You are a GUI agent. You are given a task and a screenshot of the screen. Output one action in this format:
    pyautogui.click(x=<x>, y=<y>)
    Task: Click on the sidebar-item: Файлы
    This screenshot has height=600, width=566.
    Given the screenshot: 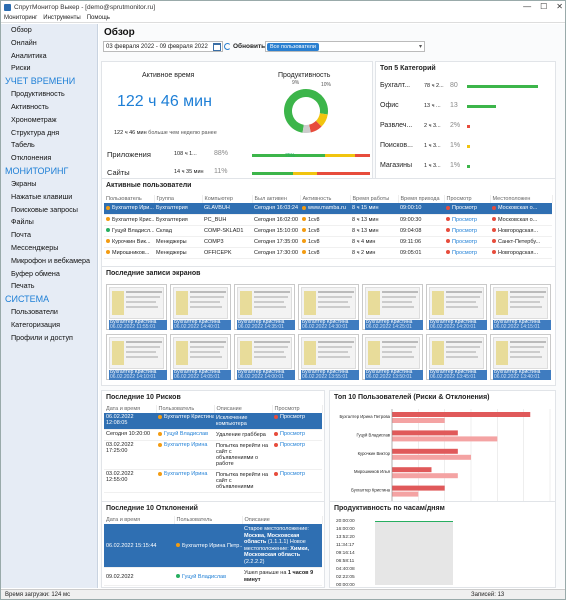 What is the action you would take?
    pyautogui.click(x=22, y=222)
    